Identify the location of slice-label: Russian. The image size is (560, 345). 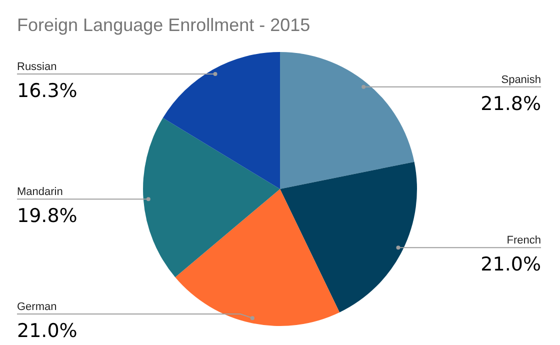
(37, 66).